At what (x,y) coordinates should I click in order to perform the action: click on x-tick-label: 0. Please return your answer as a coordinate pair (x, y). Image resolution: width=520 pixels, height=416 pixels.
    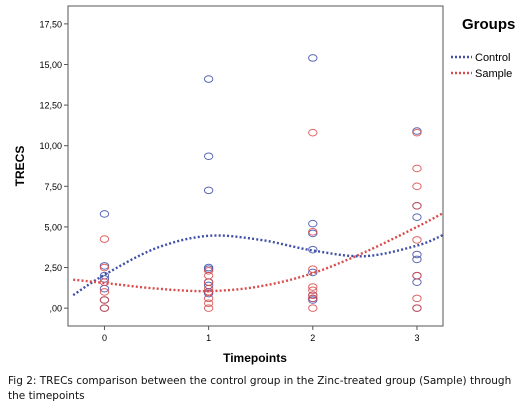
    Looking at the image, I should click on (104, 338).